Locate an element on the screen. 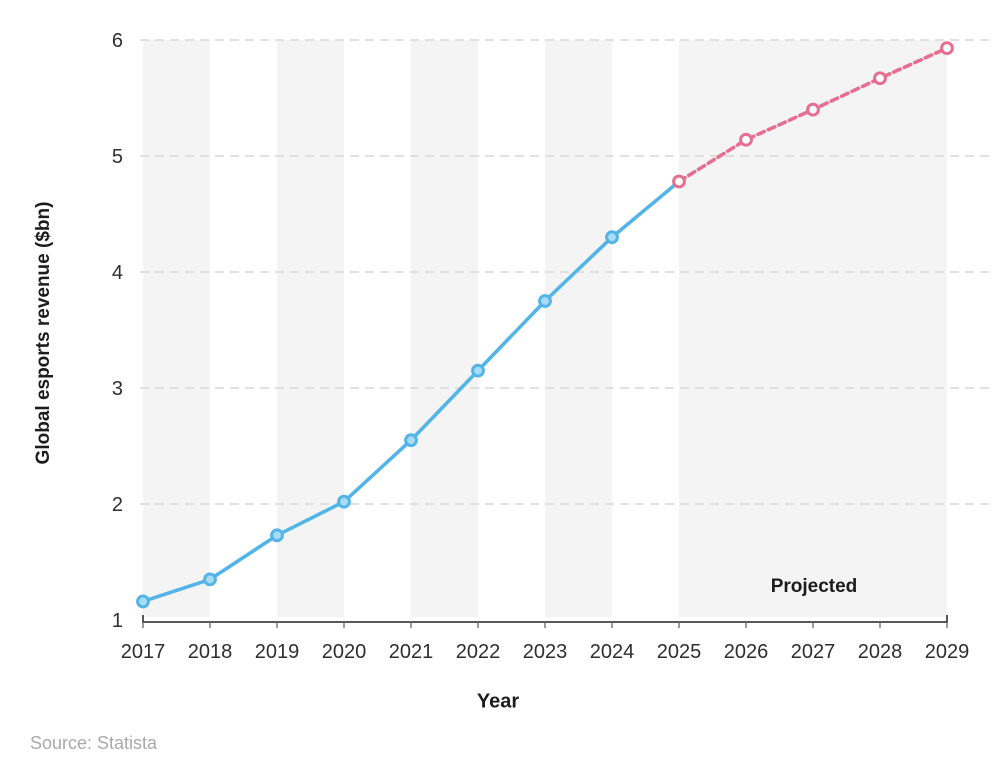 This screenshot has width=1000, height=780. x-tick-label-2022: 2022 is located at coordinates (478, 652).